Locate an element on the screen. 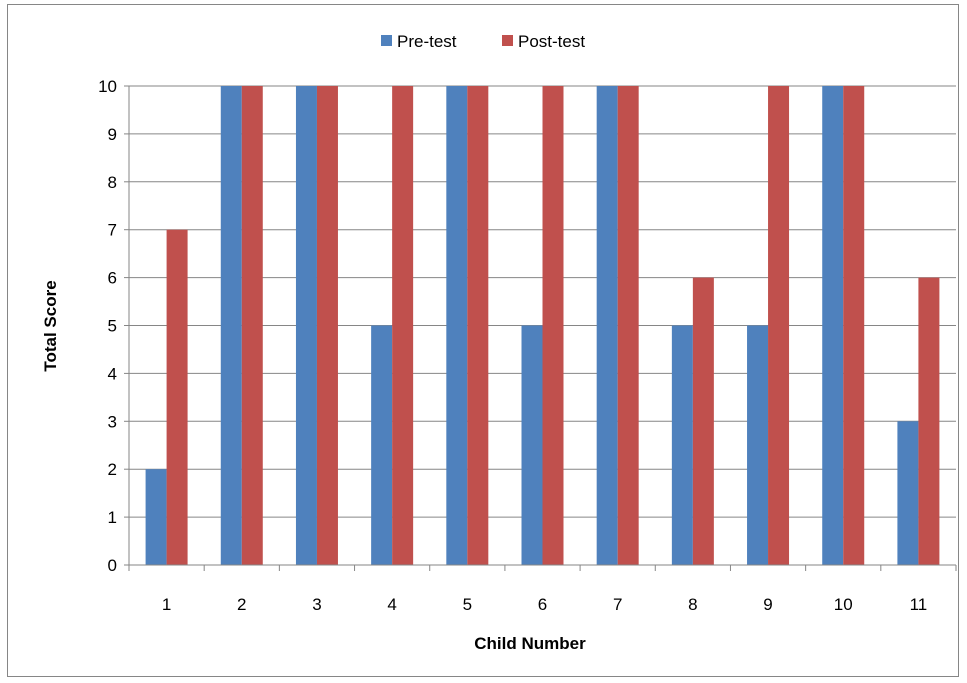  x-tick-label: 8 is located at coordinates (692, 604).